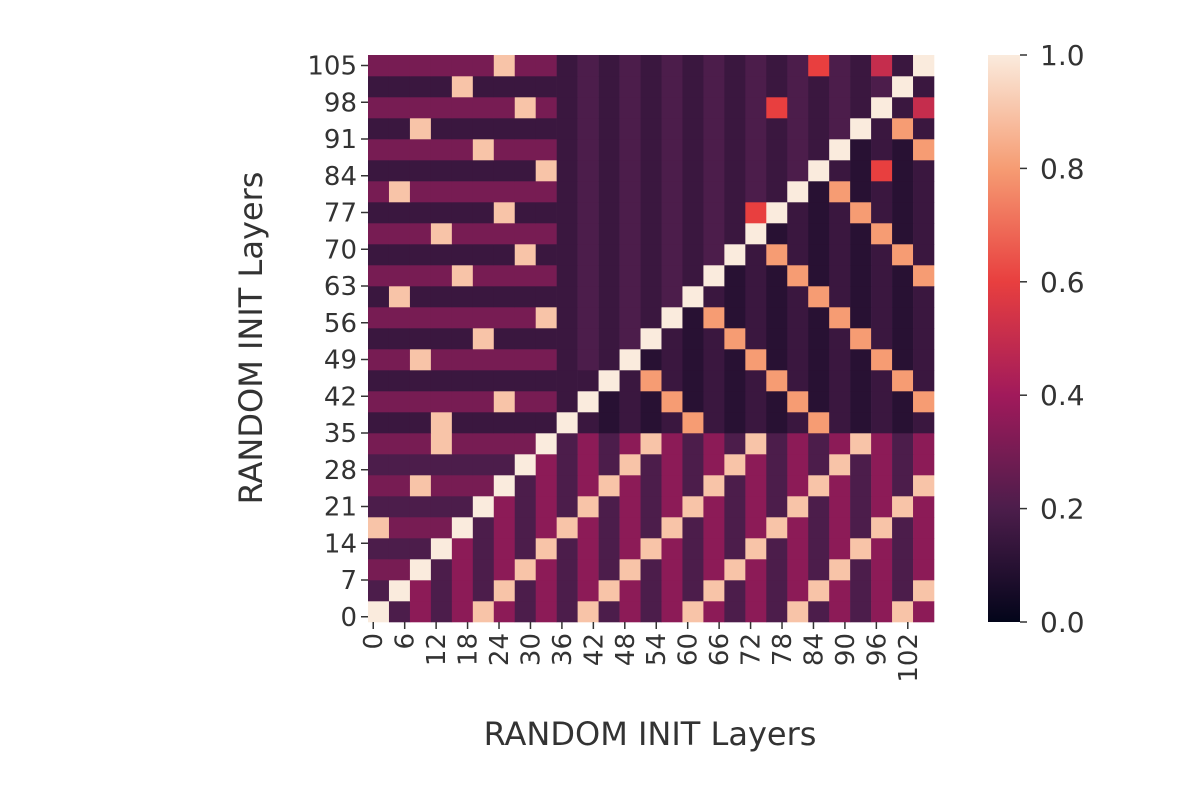 This screenshot has width=1200, height=804. What do you see at coordinates (340, 287) in the screenshot?
I see `y-tick-label: 63` at bounding box center [340, 287].